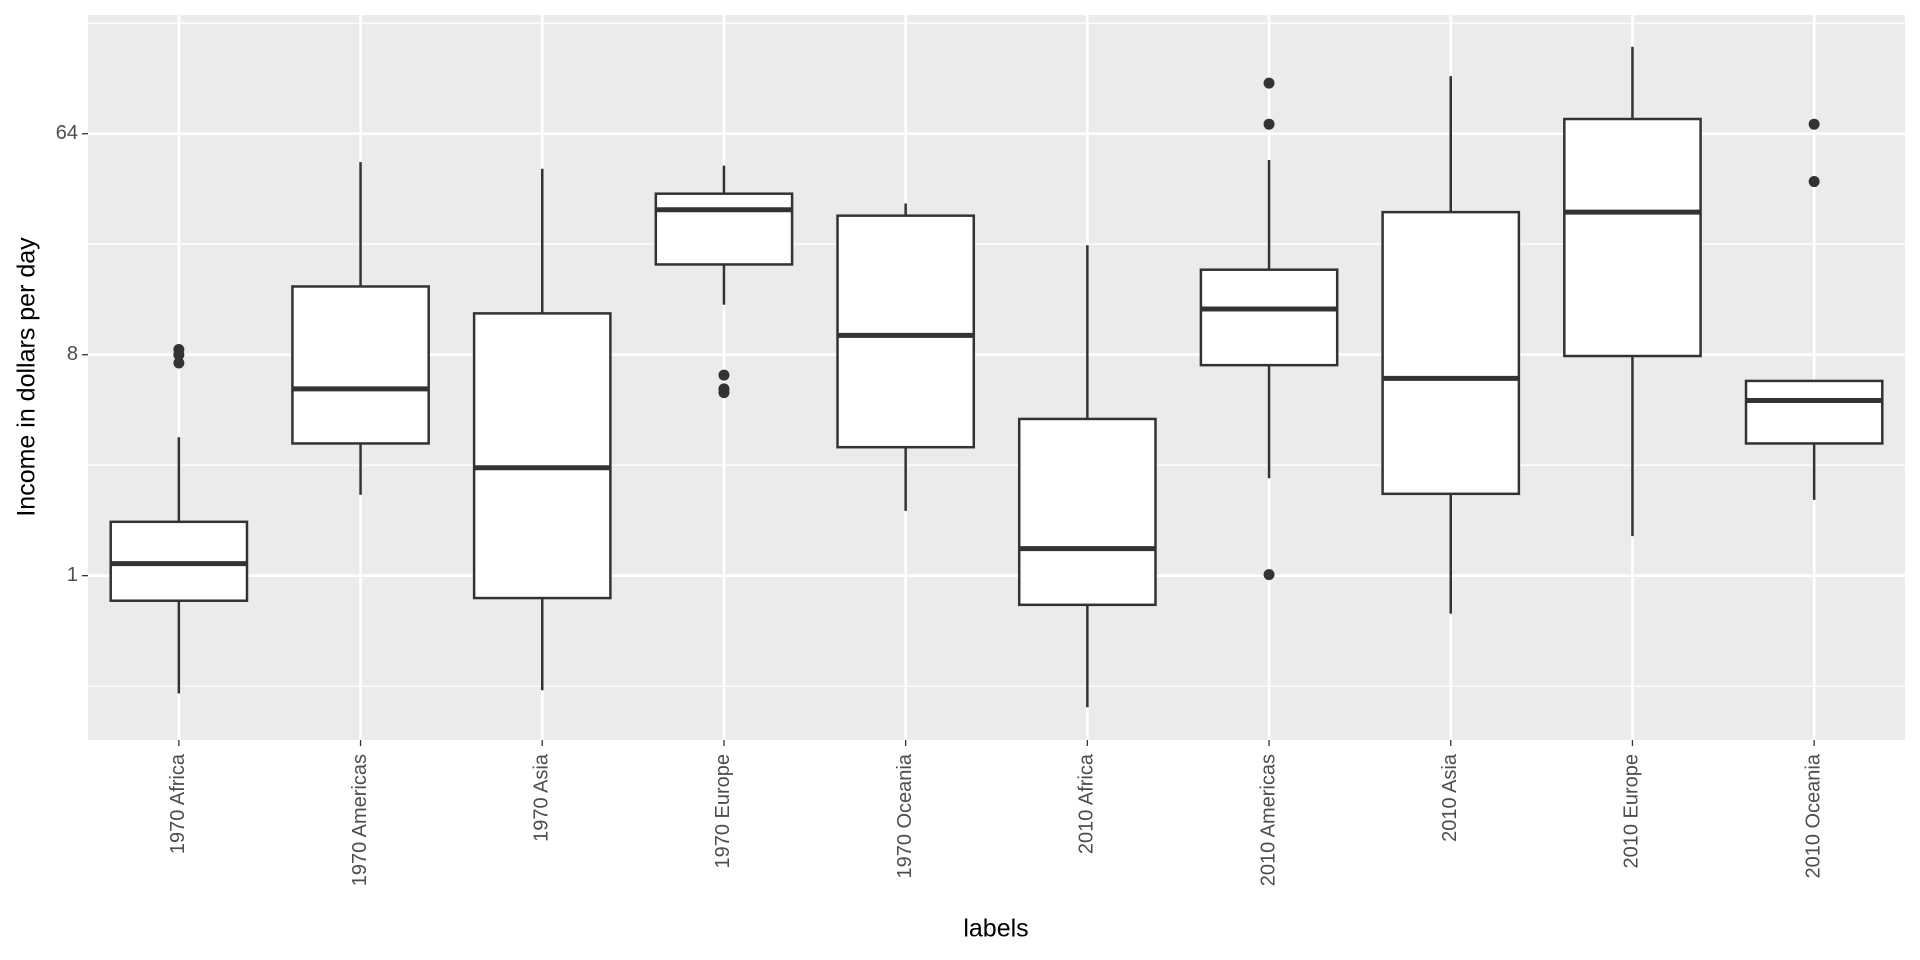 This screenshot has width=1920, height=960. Describe the element at coordinates (72, 354) in the screenshot. I see `y-tick-label: 8` at that location.